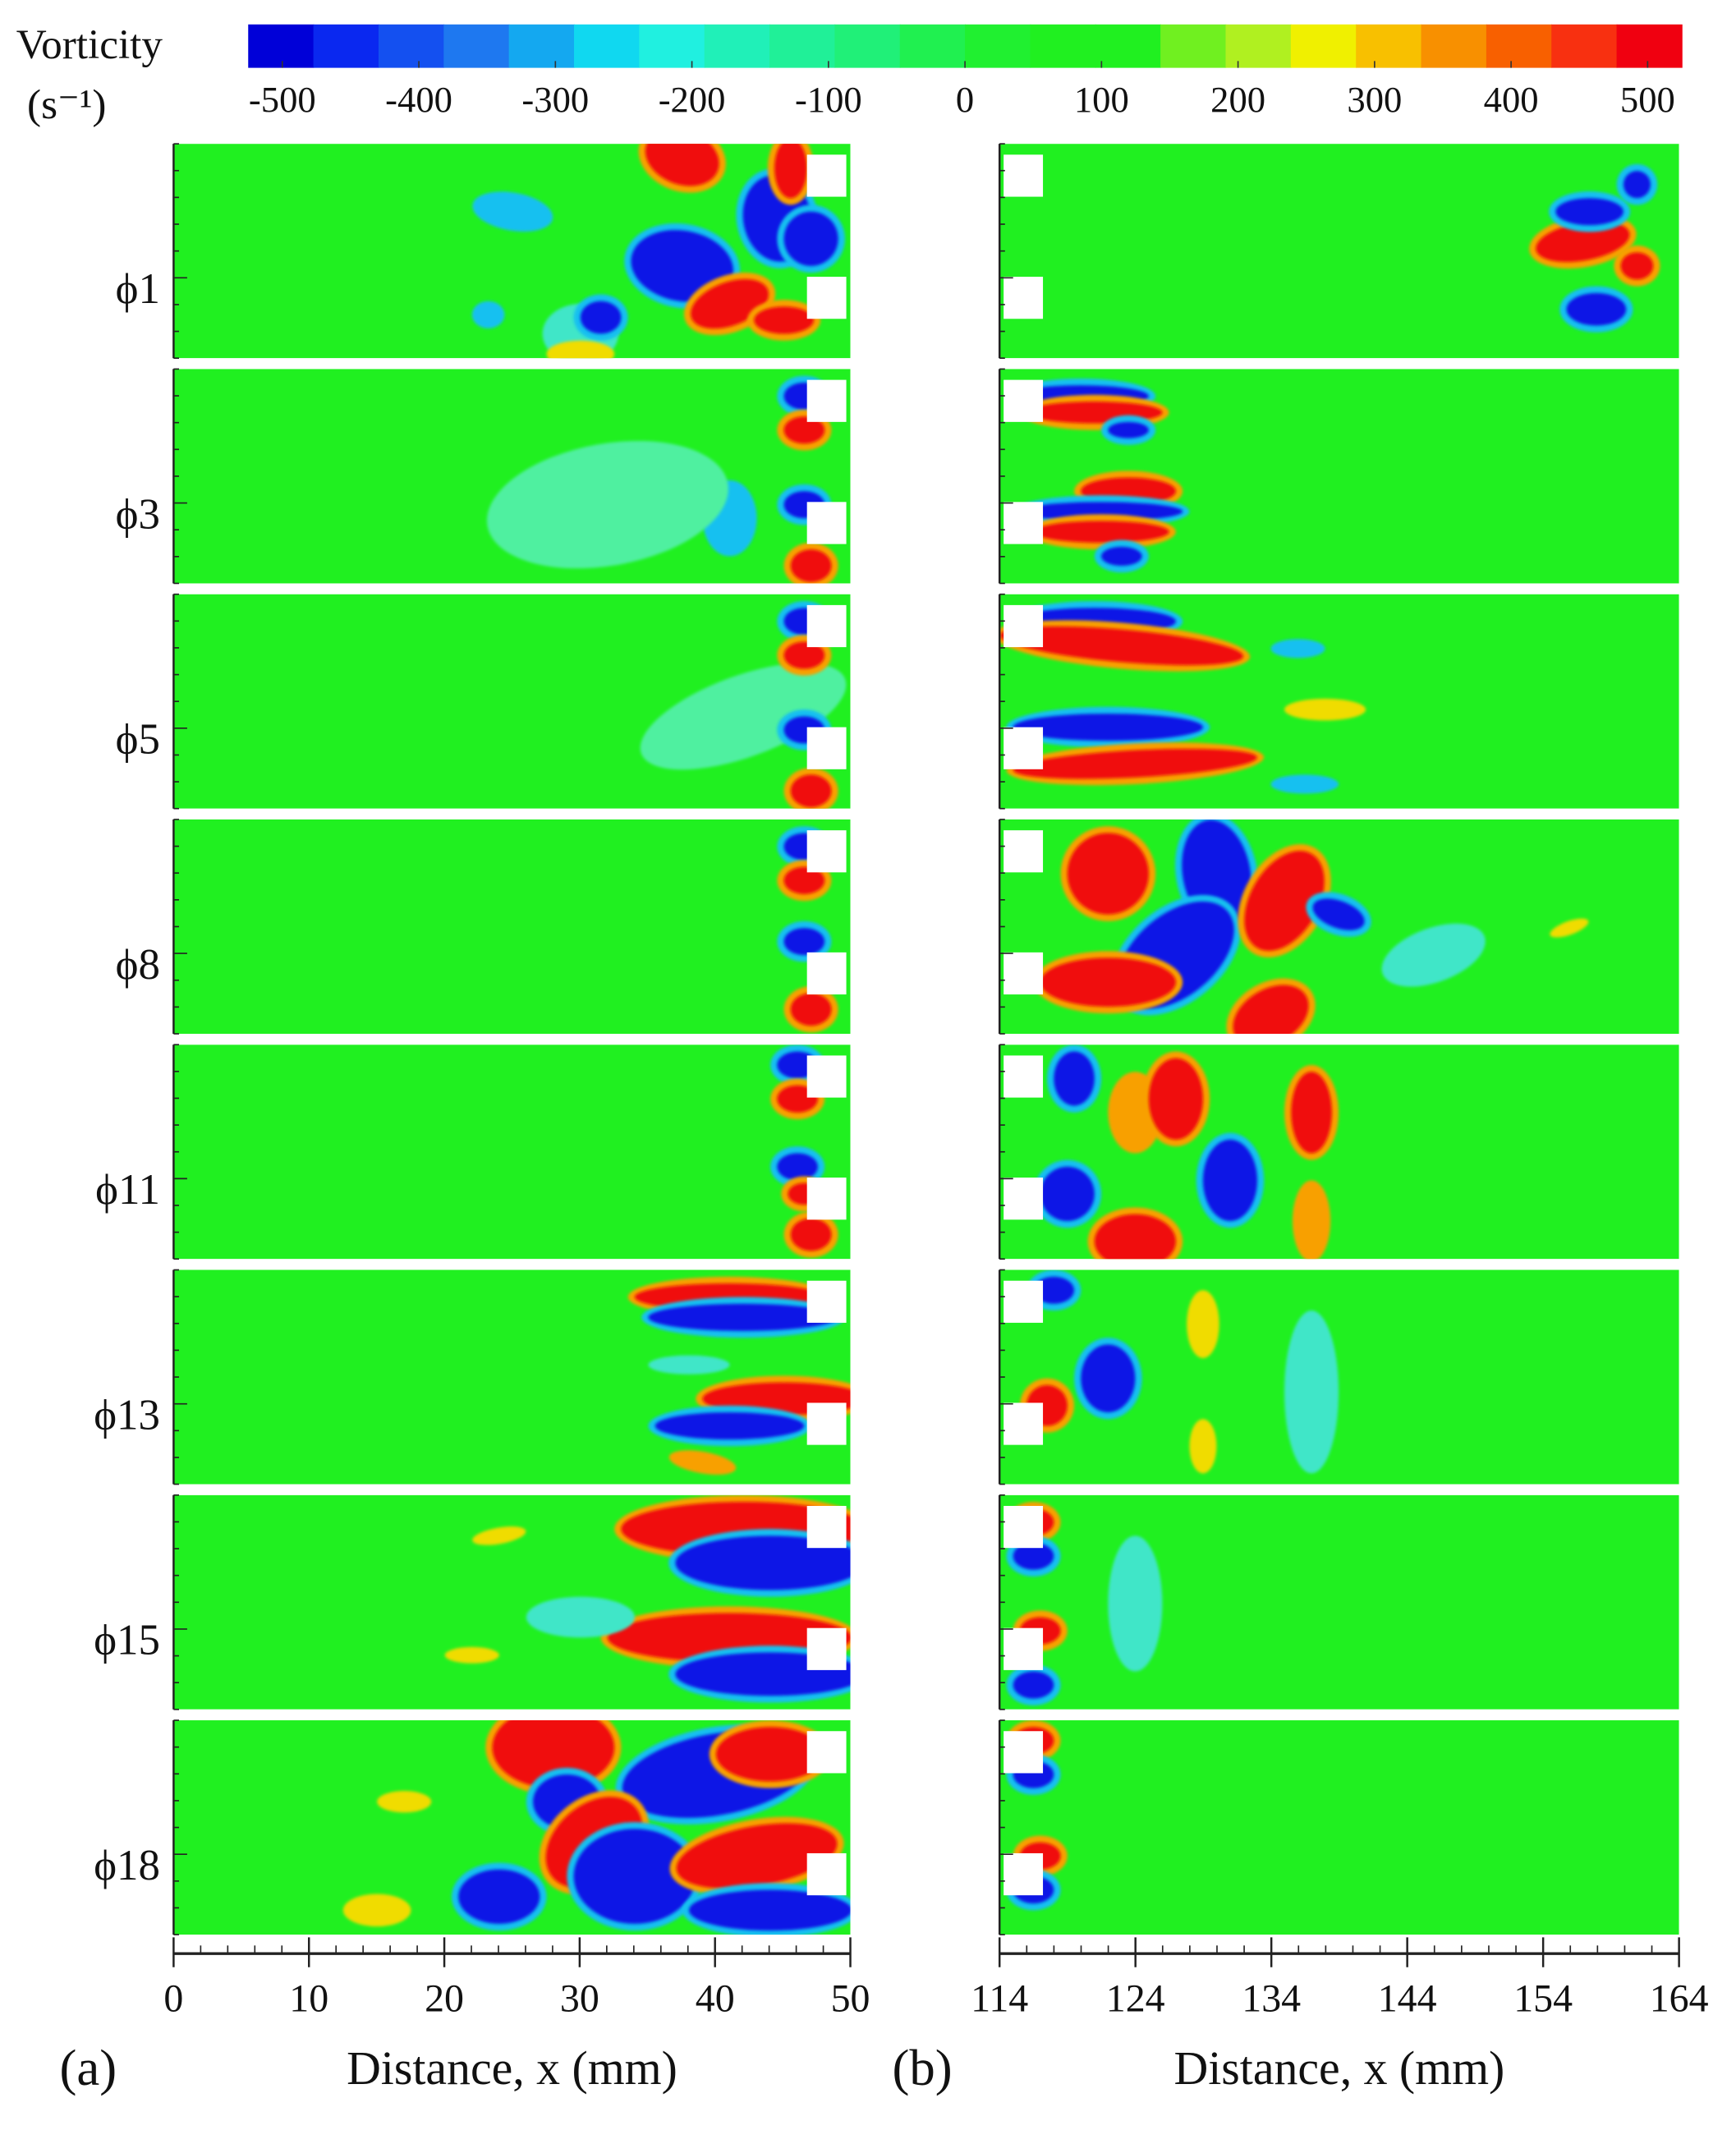 The image size is (1736, 2130). Describe the element at coordinates (1101, 100) in the screenshot. I see `colorbar-tick-label: 100` at that location.